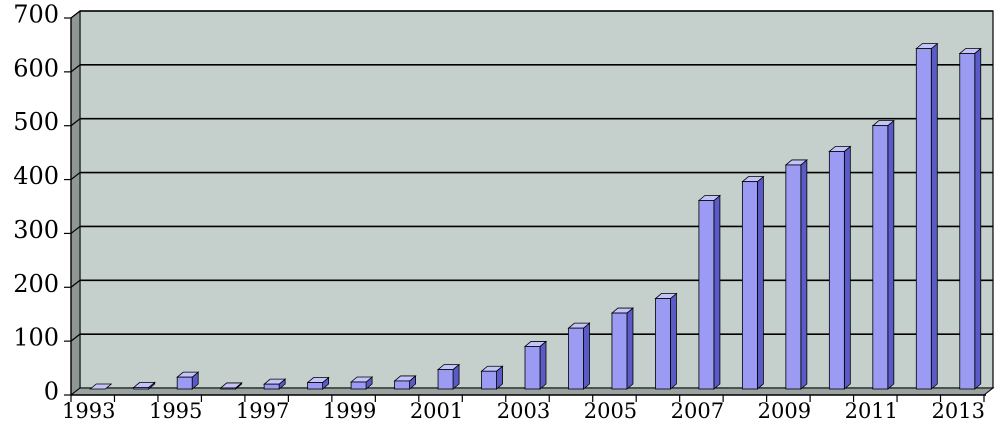  Describe the element at coordinates (36, 203) in the screenshot. I see `y-axis-tick-labels: 0 100 200 300 400 500 600 700` at that location.